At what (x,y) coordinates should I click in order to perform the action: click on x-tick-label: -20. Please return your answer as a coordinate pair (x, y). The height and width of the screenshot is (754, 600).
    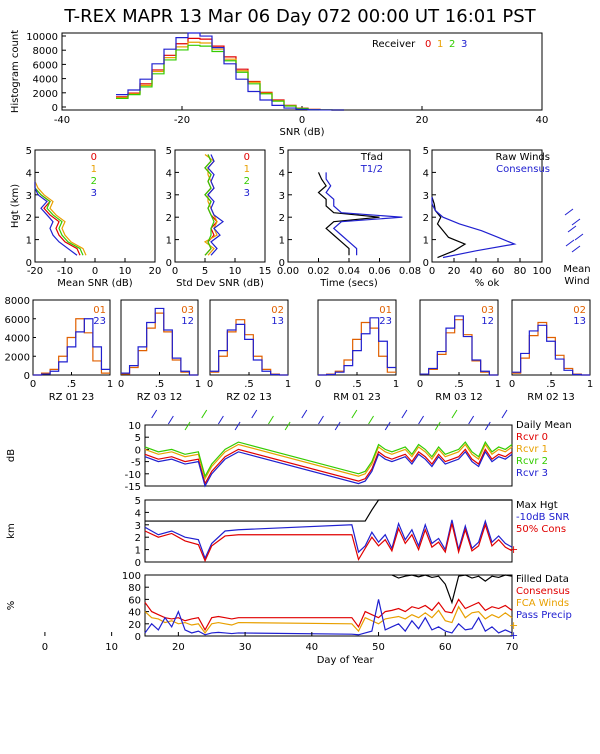
    Looking at the image, I should click on (182, 120).